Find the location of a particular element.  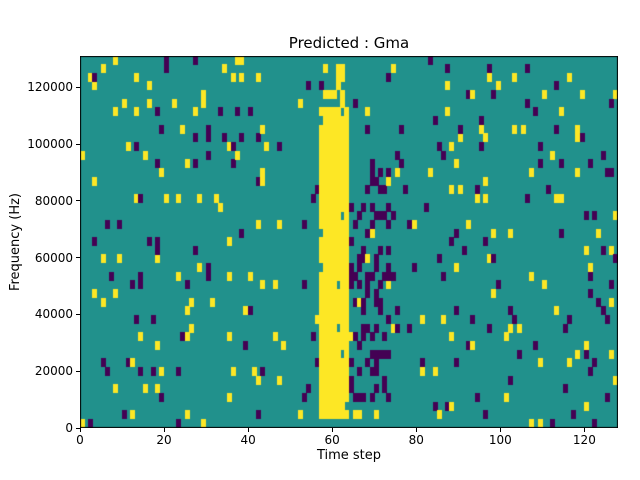

y-tick-label: 40000 is located at coordinates (53, 314).